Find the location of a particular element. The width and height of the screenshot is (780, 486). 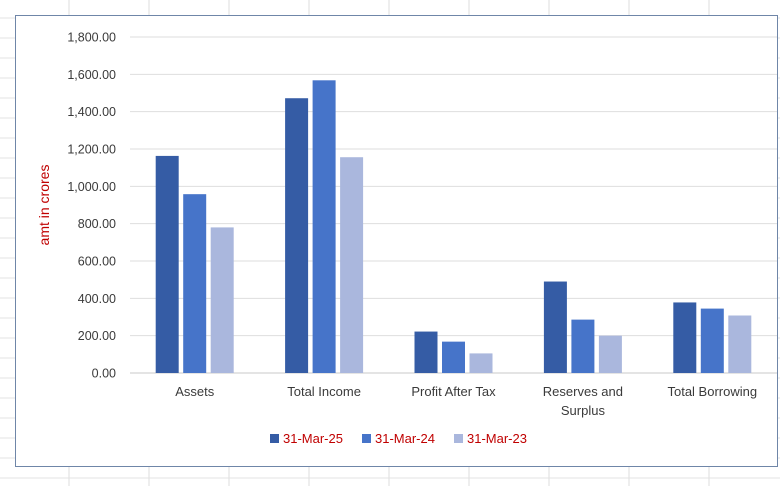

y-tick-label: 1,200.00 is located at coordinates (91, 150).